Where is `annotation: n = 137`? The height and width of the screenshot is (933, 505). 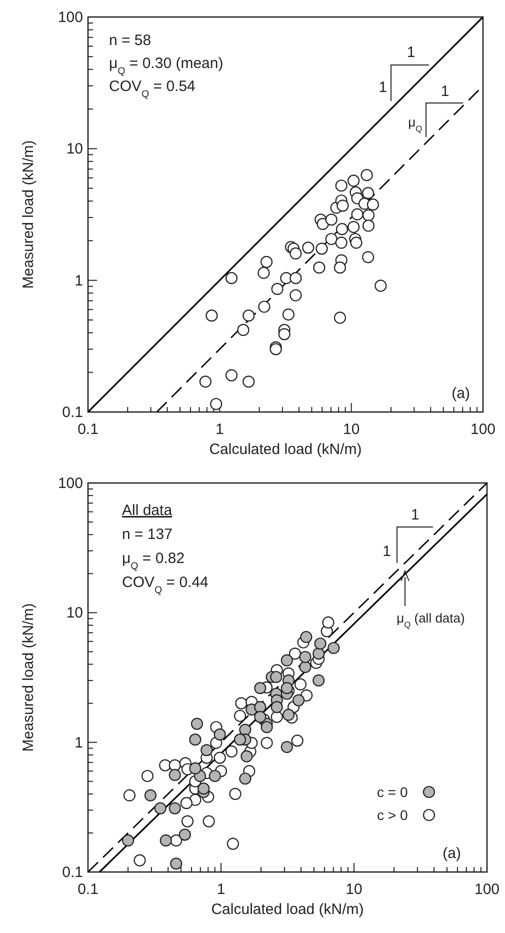
annotation: n = 137 is located at coordinates (147, 534).